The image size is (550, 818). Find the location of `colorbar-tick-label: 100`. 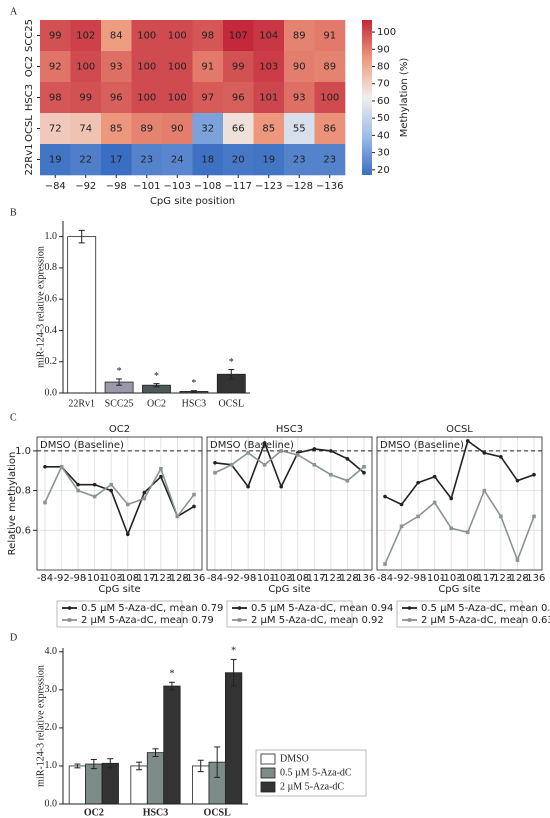

colorbar-tick-label: 100 is located at coordinates (386, 32).